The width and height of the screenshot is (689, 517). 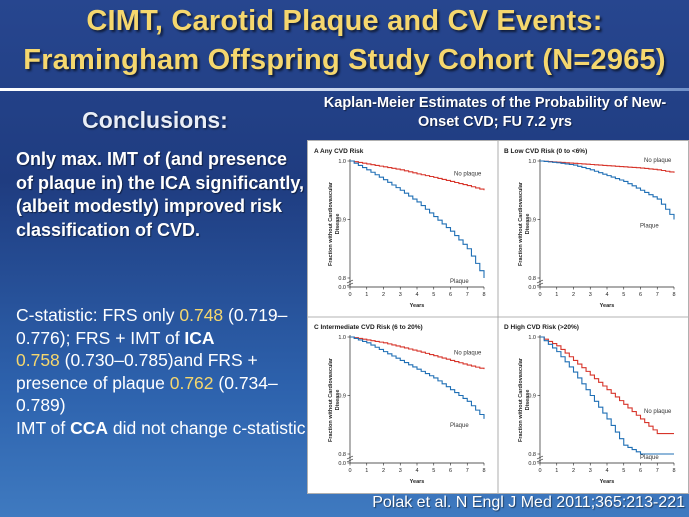 What do you see at coordinates (199, 337) in the screenshot?
I see `ica-label: ICA` at bounding box center [199, 337].